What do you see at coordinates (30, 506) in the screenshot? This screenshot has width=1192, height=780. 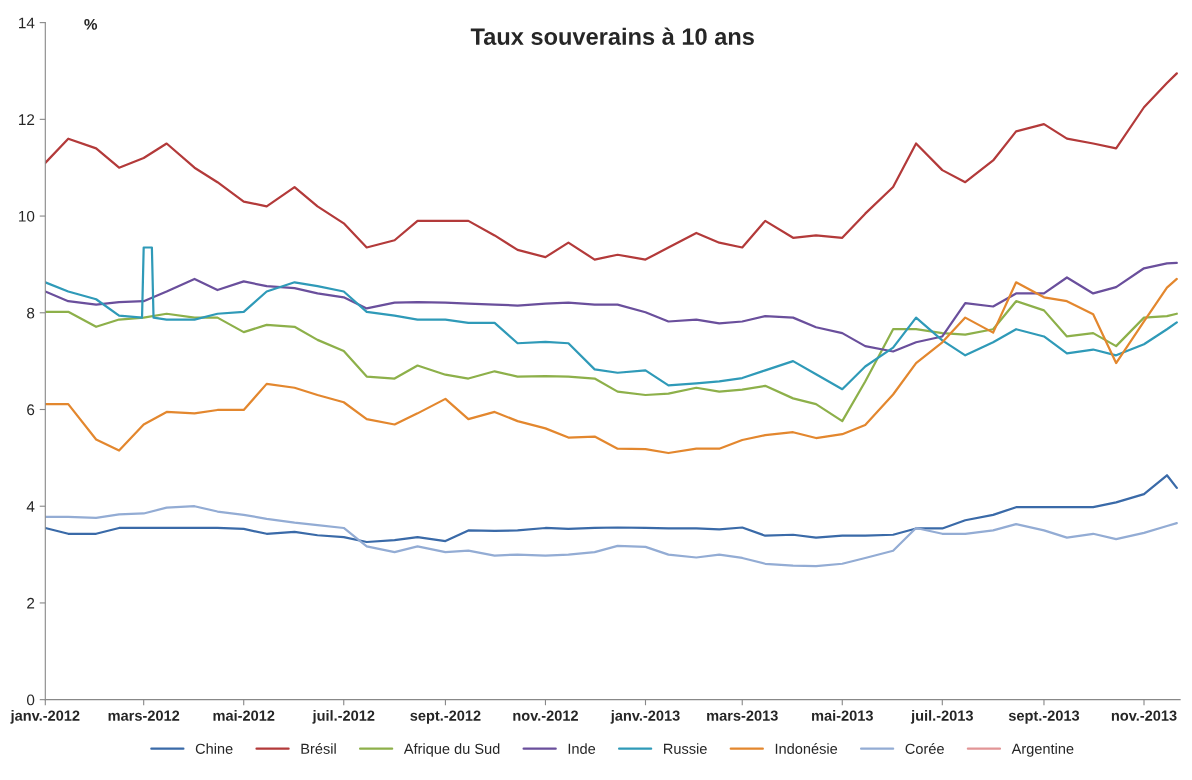 I see `y-tick-label: 4` at bounding box center [30, 506].